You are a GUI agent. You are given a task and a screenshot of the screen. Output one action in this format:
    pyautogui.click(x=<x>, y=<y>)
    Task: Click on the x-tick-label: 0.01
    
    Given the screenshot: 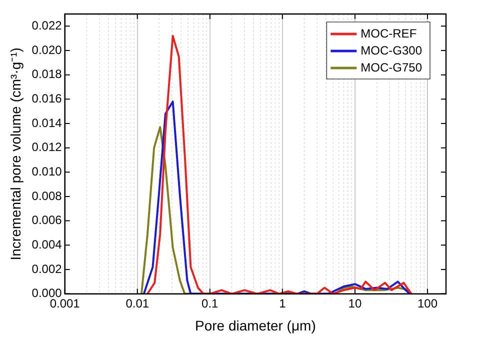 What is the action you would take?
    pyautogui.click(x=138, y=303)
    